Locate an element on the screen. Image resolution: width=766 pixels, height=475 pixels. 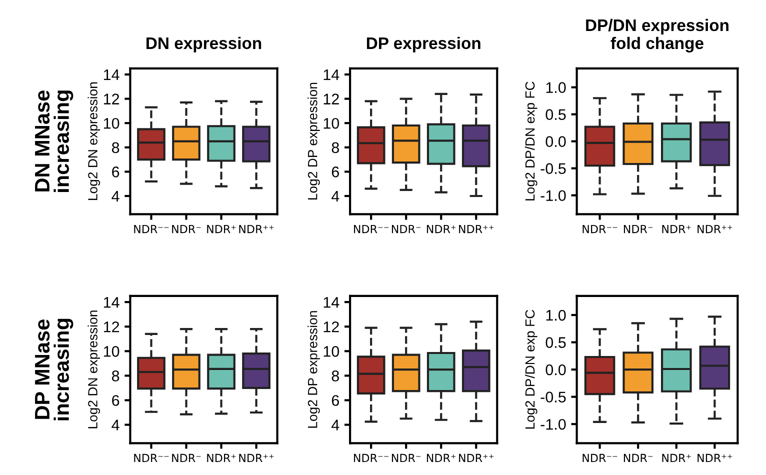
text: DP MNase increasing is located at coordinates (54, 369).